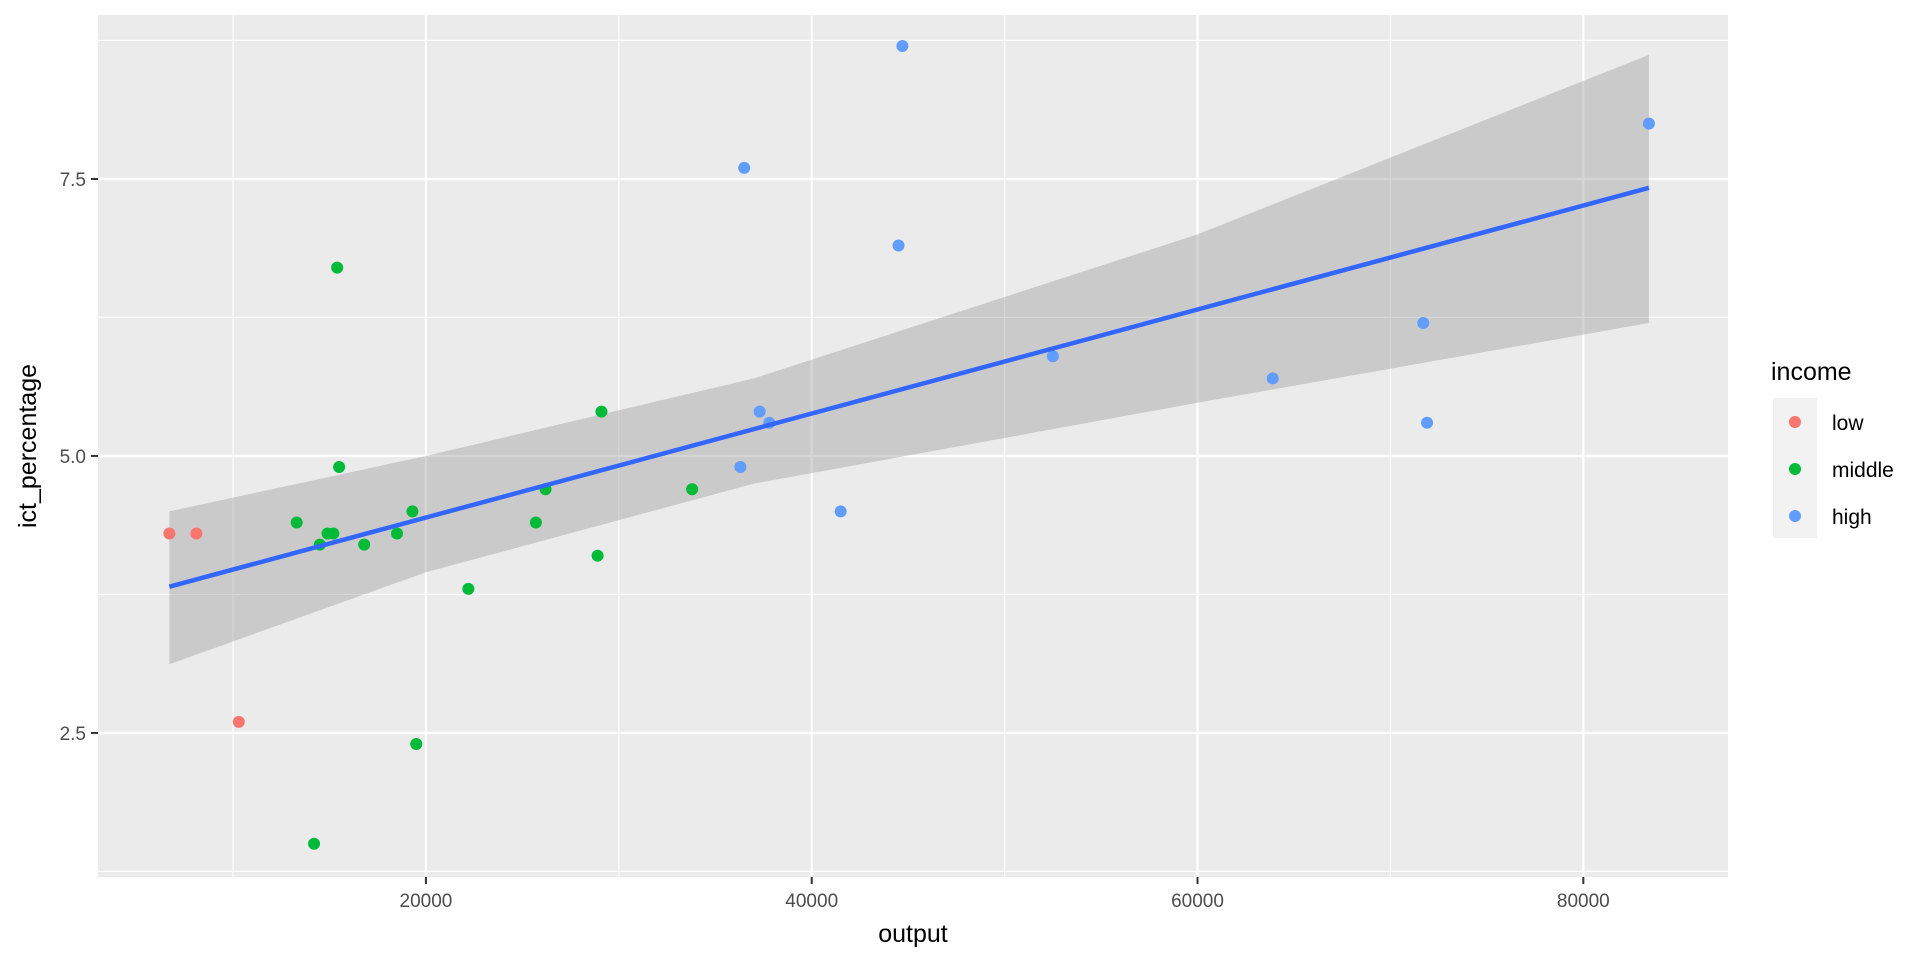 The width and height of the screenshot is (1920, 960). Describe the element at coordinates (73, 457) in the screenshot. I see `y-tick-label: 5.0` at that location.